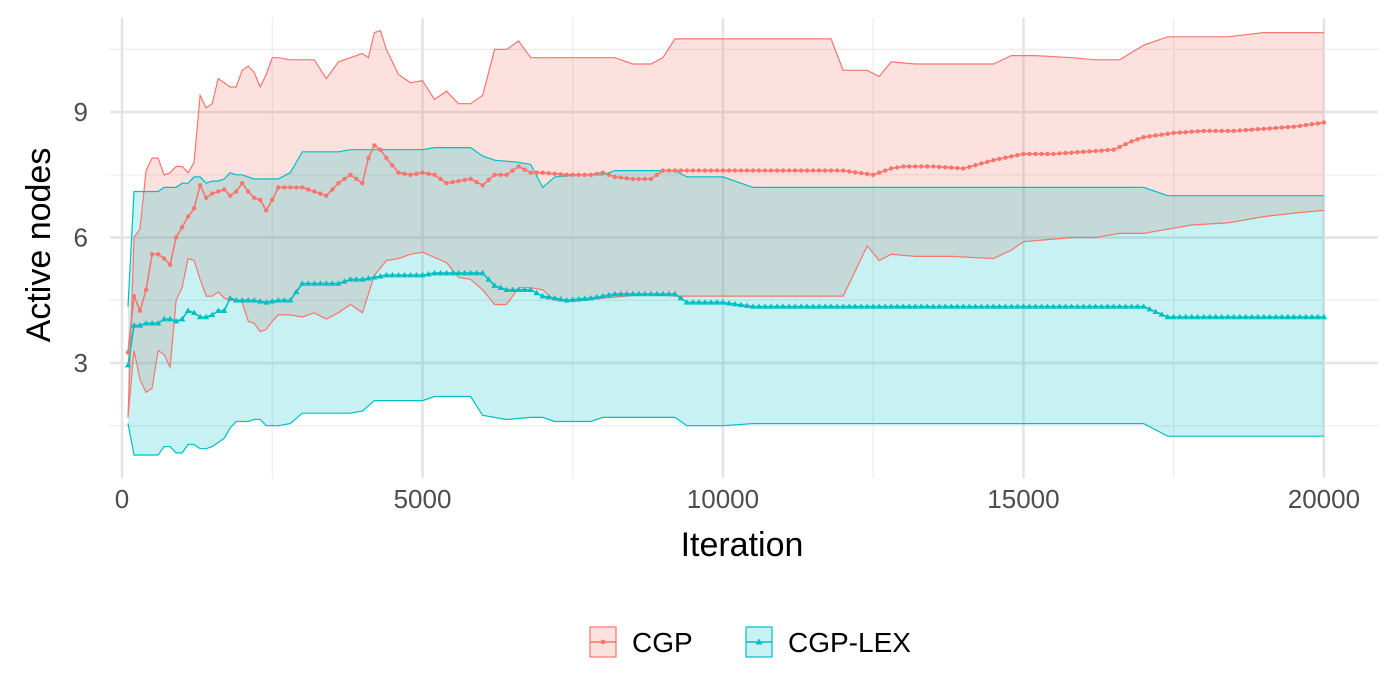 This screenshot has height=700, width=1400. What do you see at coordinates (662, 642) in the screenshot?
I see `legend-label-cgp: CGP` at bounding box center [662, 642].